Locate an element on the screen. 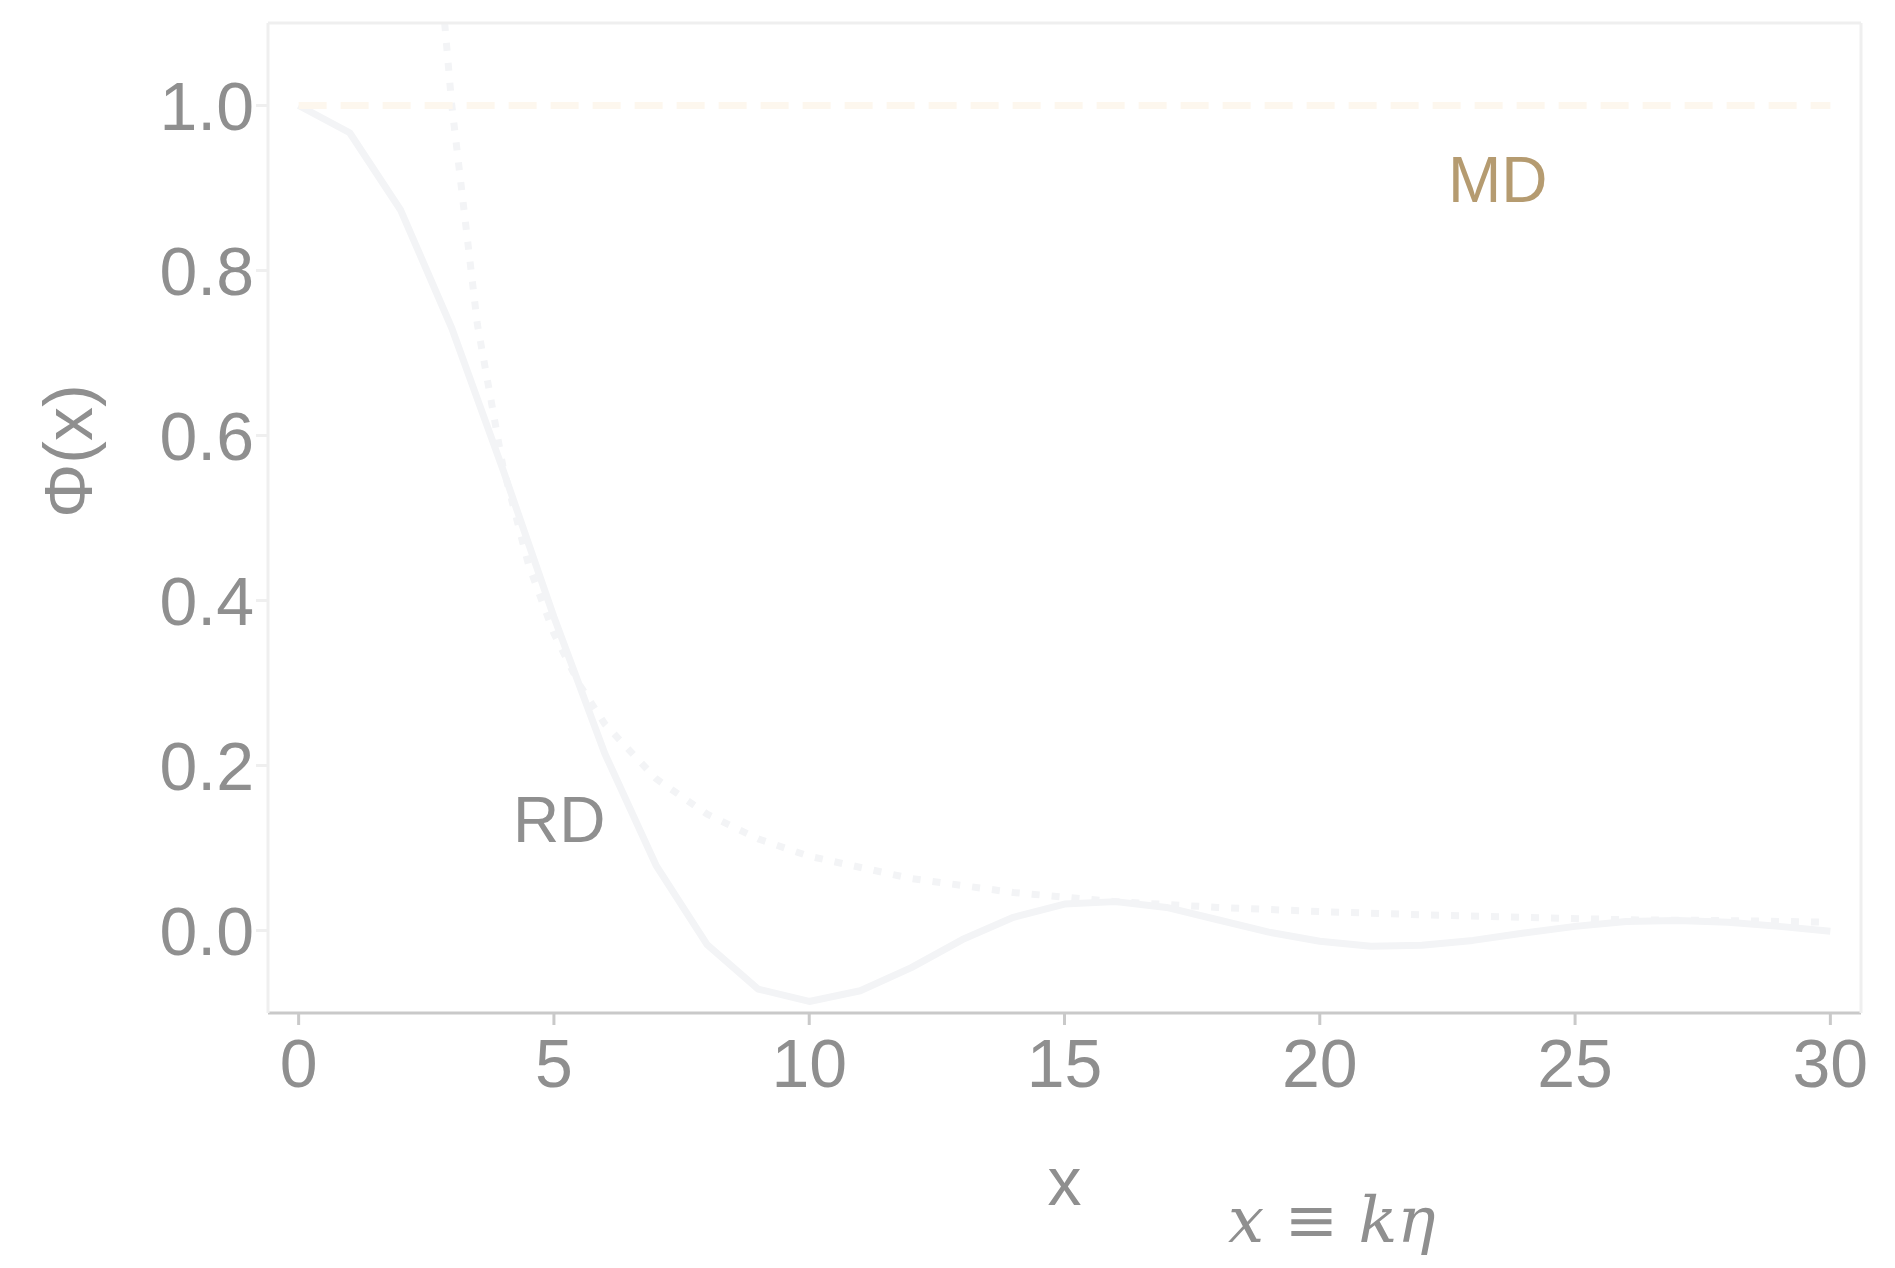 The image size is (1895, 1268). y-tick-label: 1.0 is located at coordinates (206, 105).